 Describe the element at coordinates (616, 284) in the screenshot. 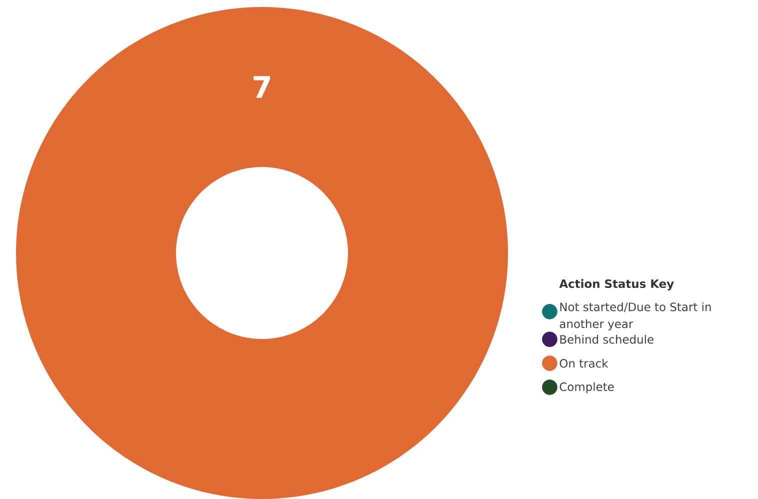

I see `legend-title: Action Status Key` at that location.